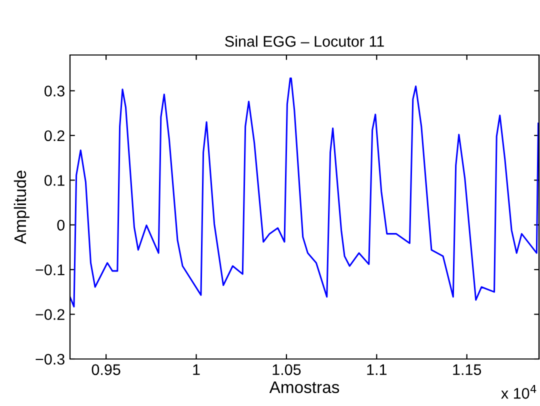  I want to click on x-tick-label: 1.1, so click(377, 369).